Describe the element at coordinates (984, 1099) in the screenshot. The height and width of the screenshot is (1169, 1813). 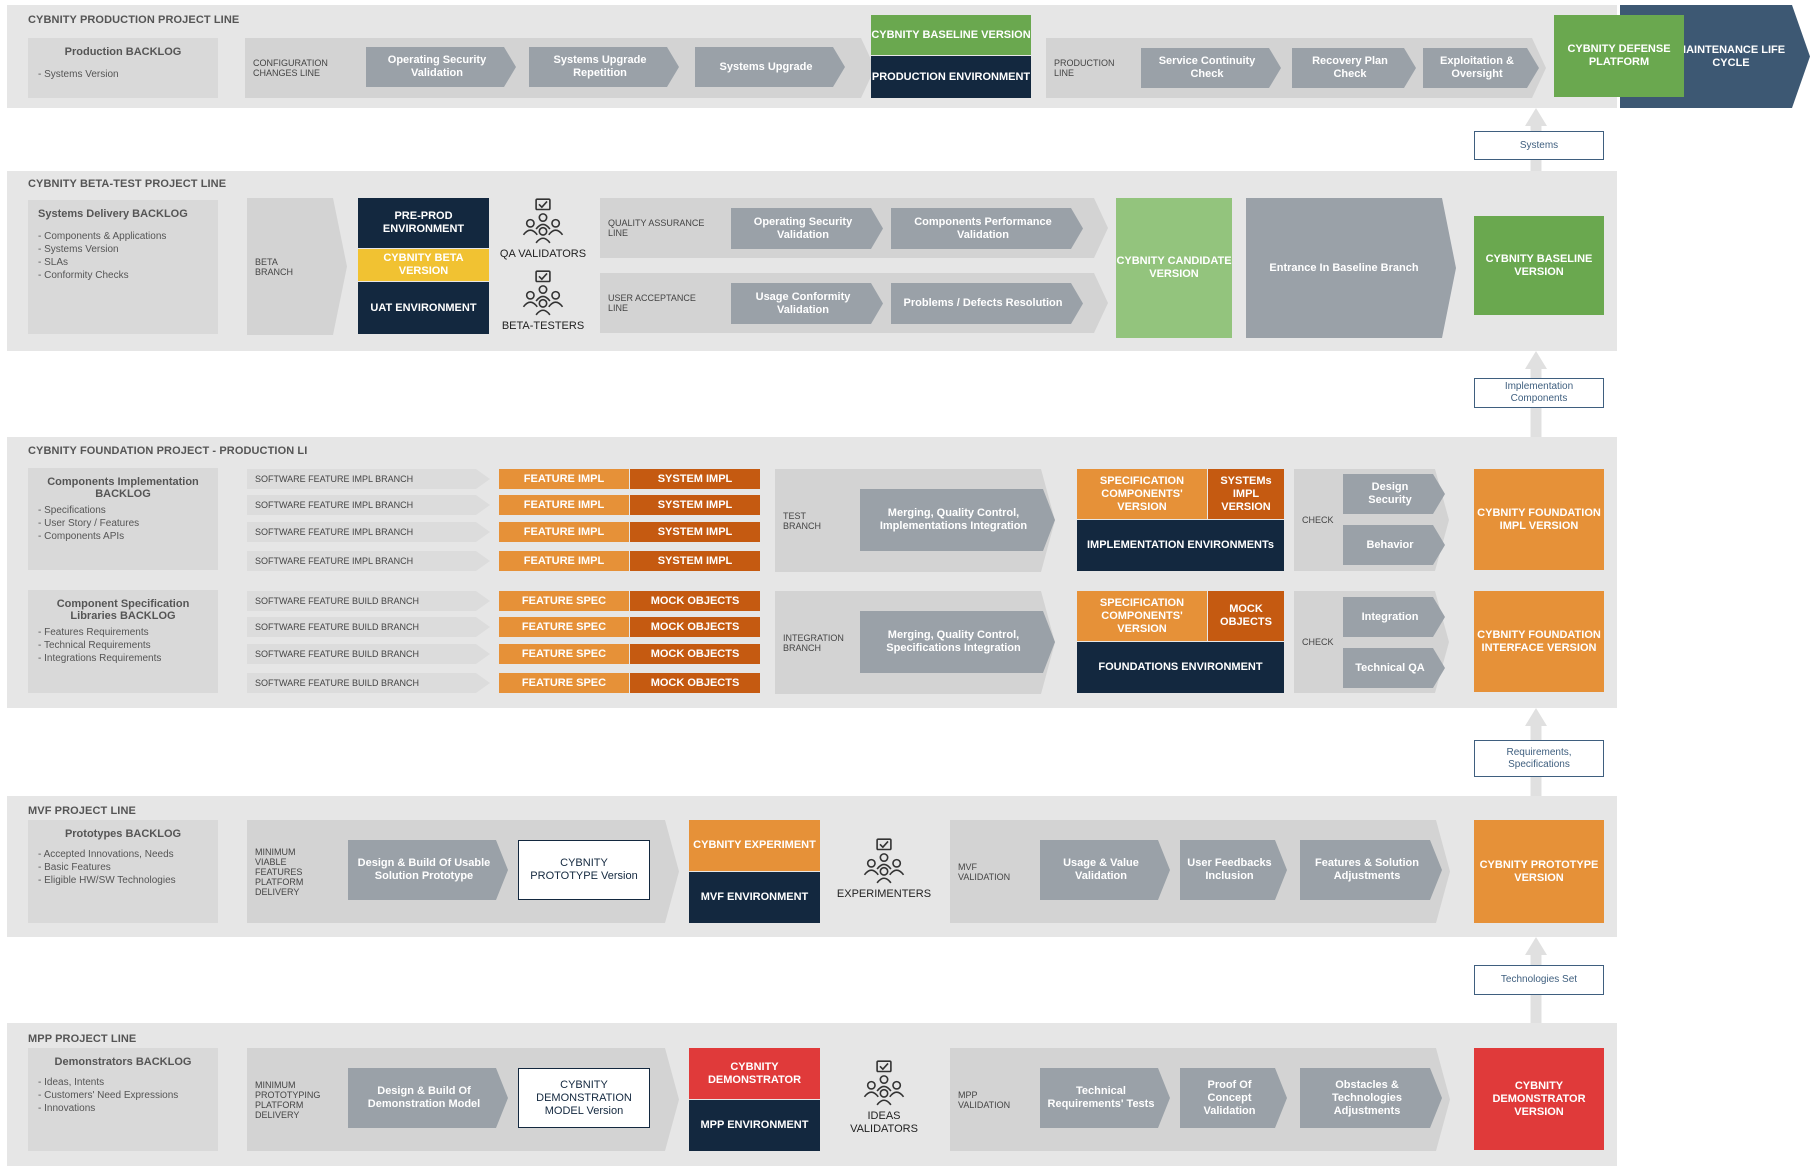
I see `mpp-validation-label: MPP VALIDATION` at that location.